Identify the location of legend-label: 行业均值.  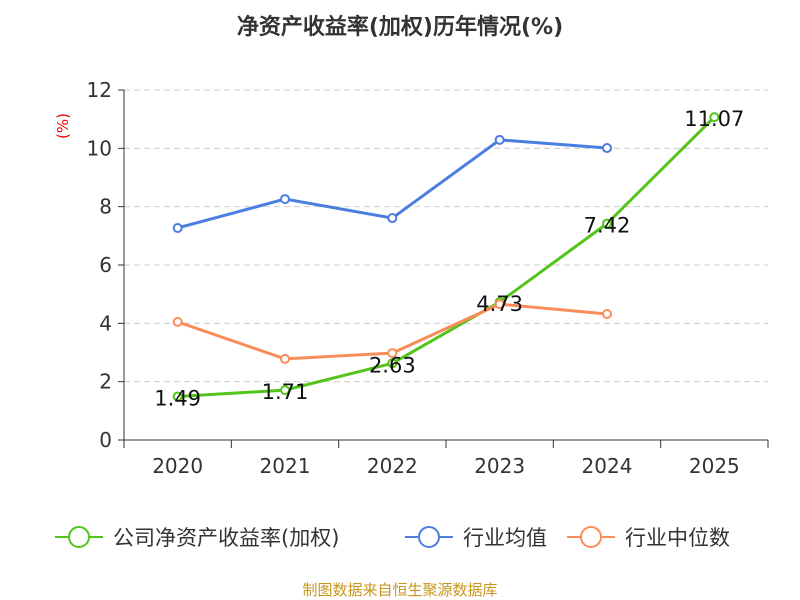
(505, 538).